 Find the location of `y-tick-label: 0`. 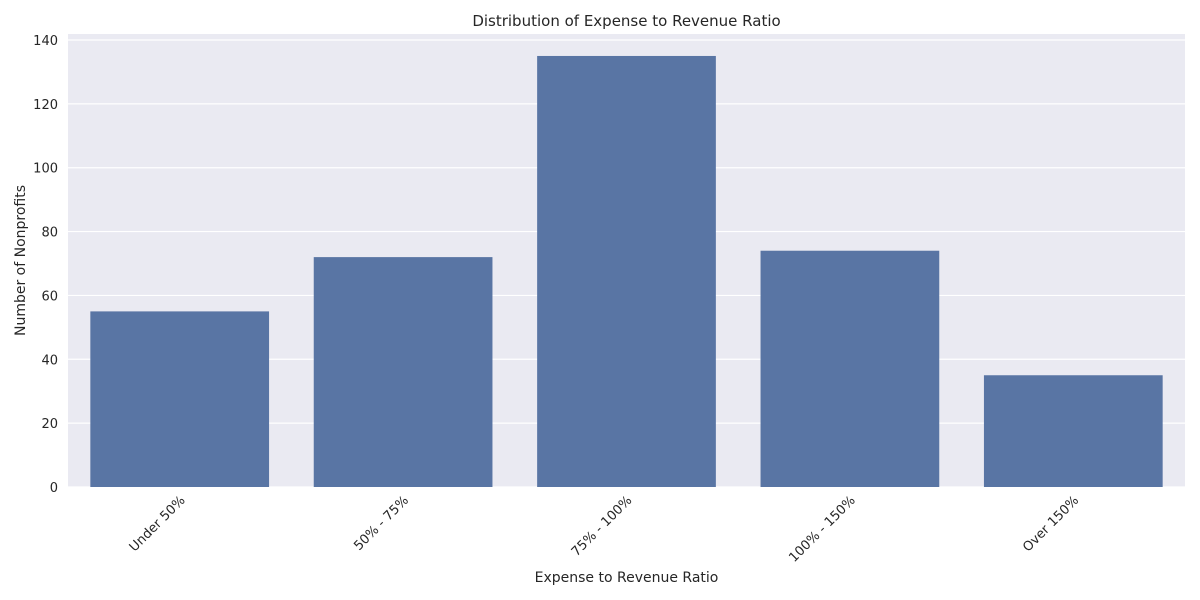

y-tick-label: 0 is located at coordinates (54, 488).